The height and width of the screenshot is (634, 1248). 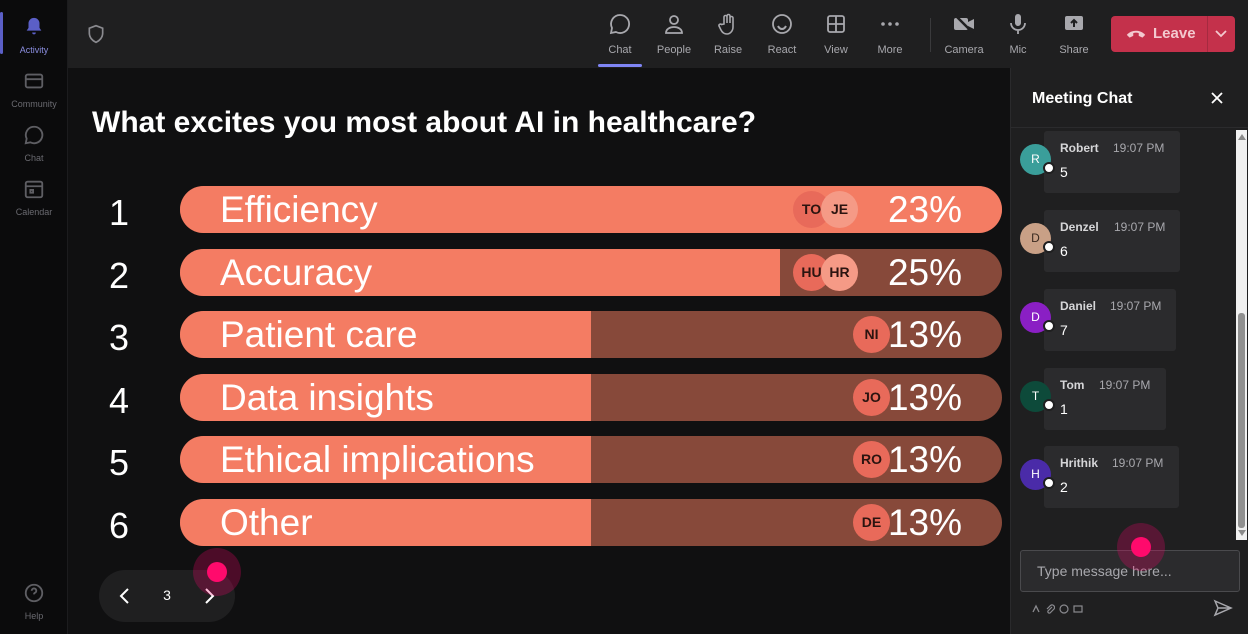 What do you see at coordinates (674, 50) in the screenshot?
I see `people-button-label: People` at bounding box center [674, 50].